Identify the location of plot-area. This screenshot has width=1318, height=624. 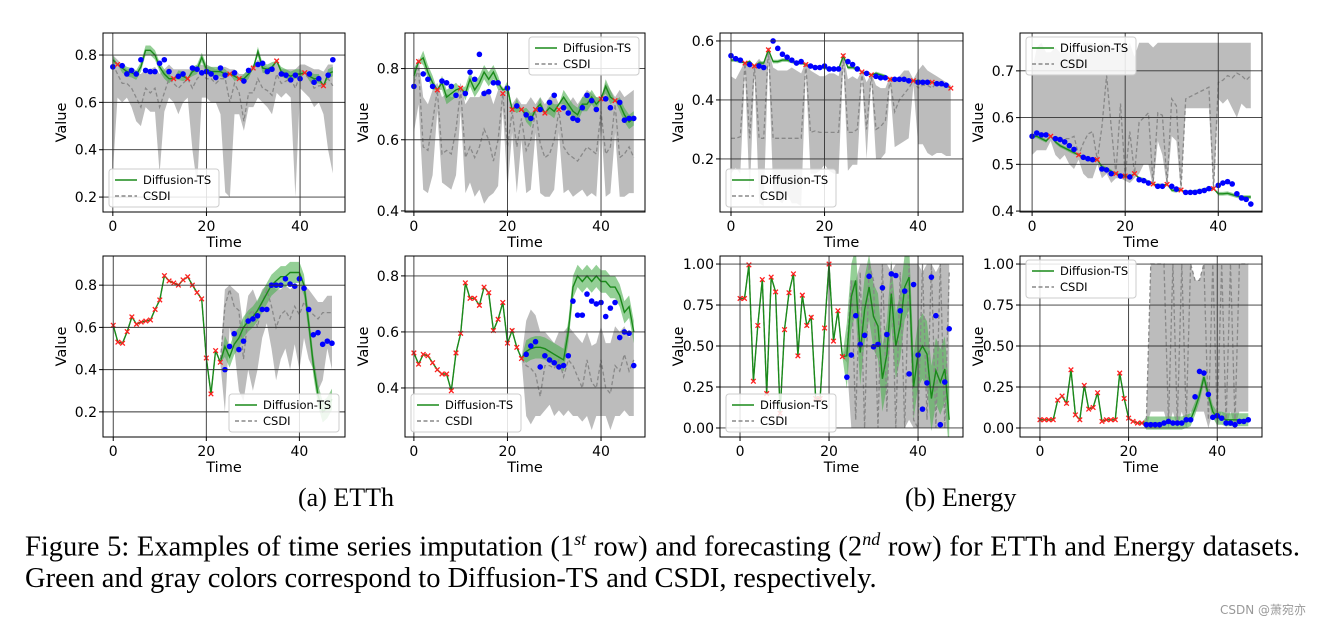
(841, 122).